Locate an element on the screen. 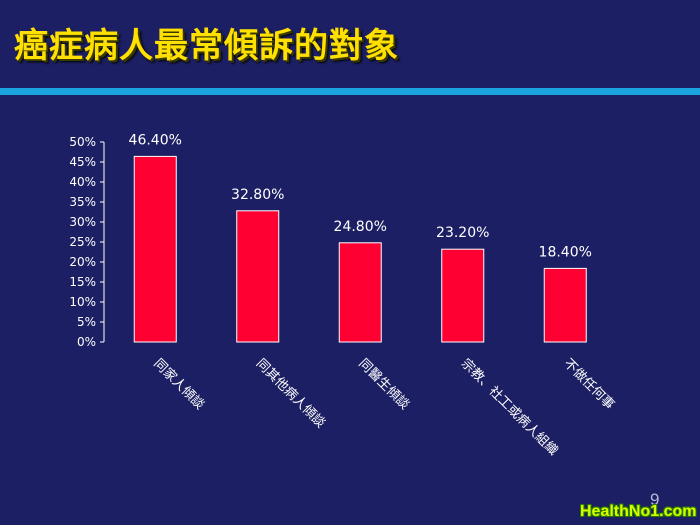 The width and height of the screenshot is (700, 525). y-tick-label: 15% is located at coordinates (82, 282).